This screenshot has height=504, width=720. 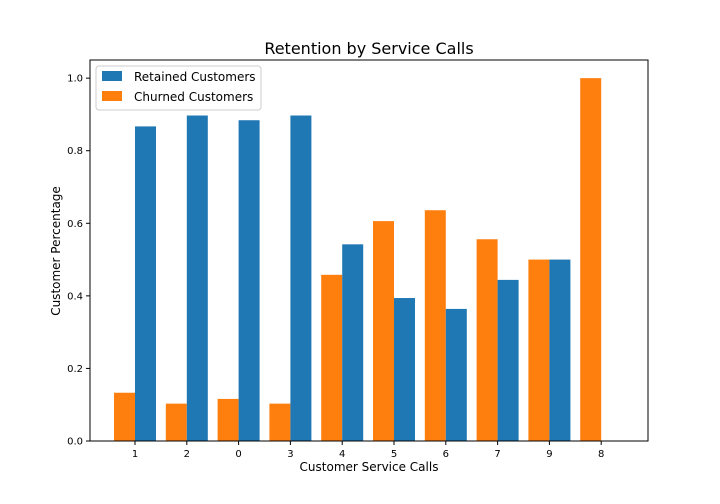 I want to click on x-tick-label: 6, so click(x=446, y=454).